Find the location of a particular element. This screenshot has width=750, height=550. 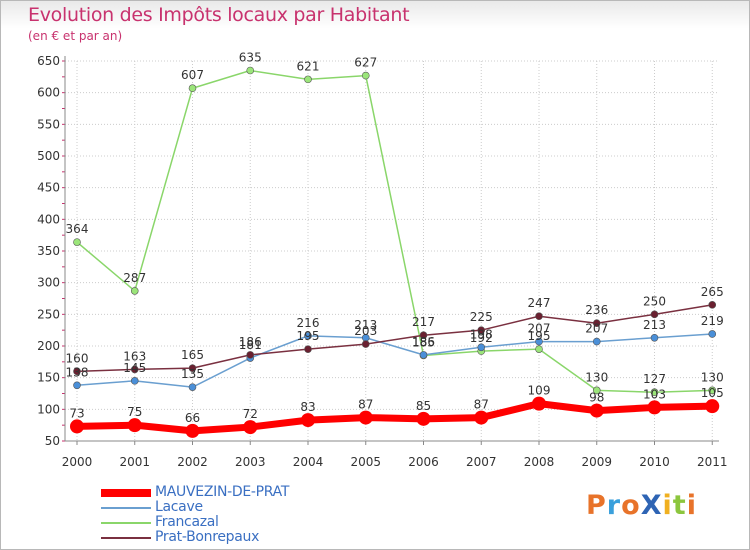

y-tick-label: 550 is located at coordinates (48, 124).